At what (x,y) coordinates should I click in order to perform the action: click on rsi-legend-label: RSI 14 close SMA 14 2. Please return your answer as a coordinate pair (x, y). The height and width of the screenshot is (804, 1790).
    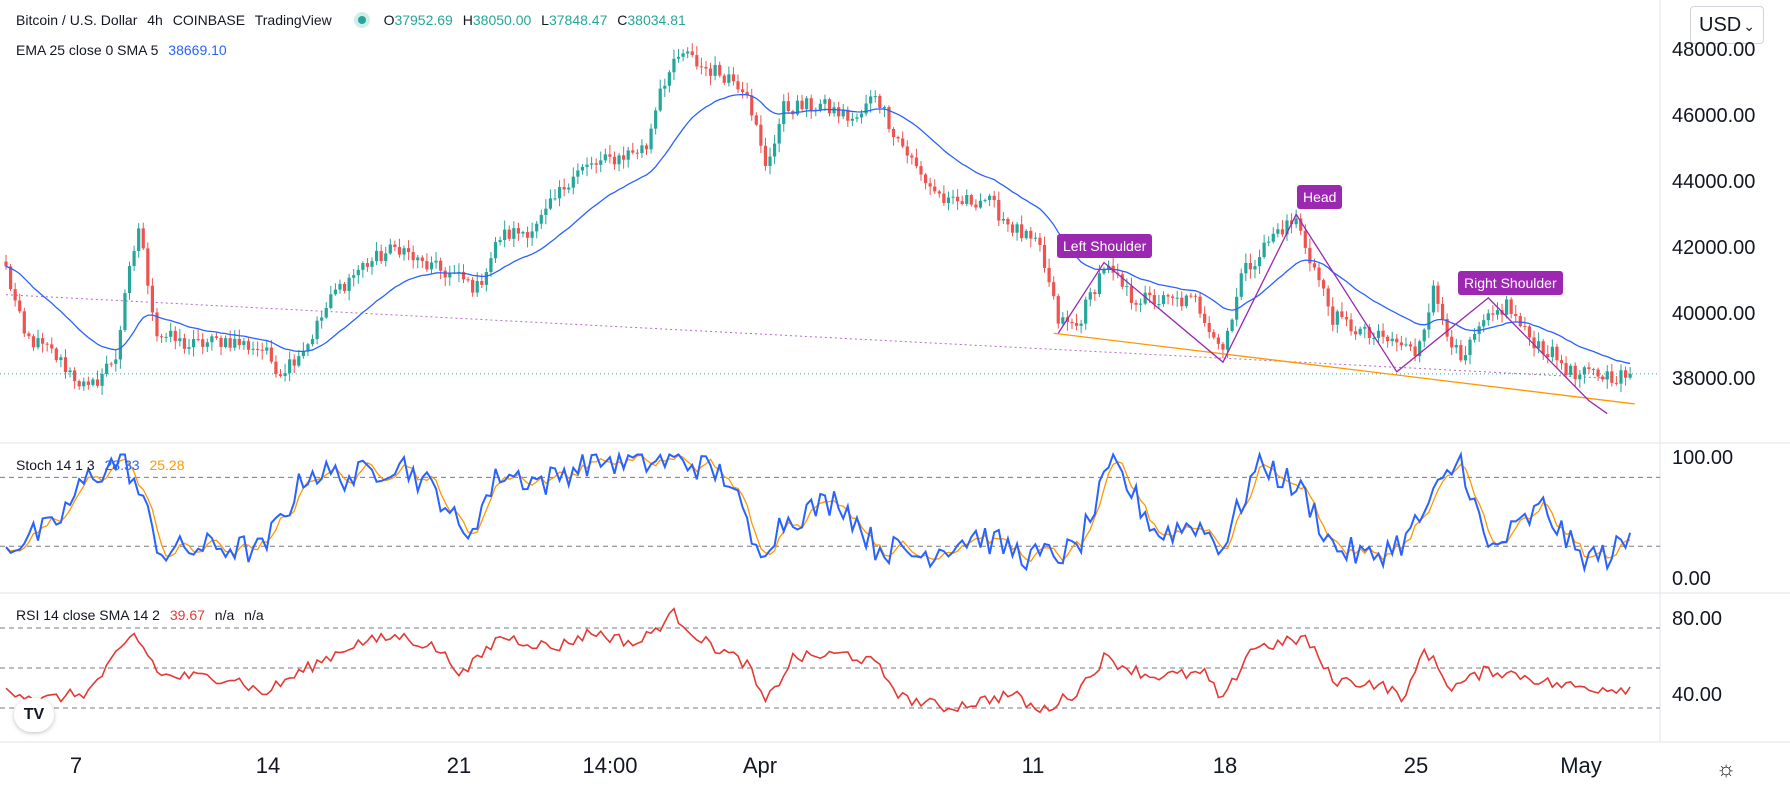
    Looking at the image, I should click on (88, 615).